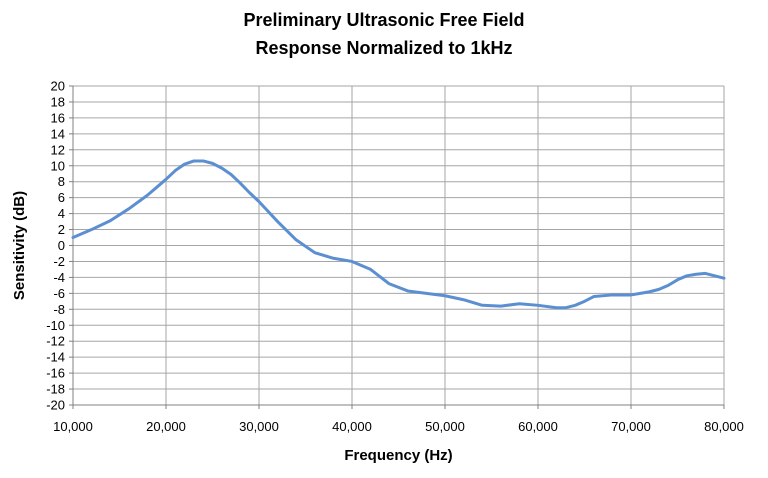 This screenshot has width=768, height=478. Describe the element at coordinates (398, 455) in the screenshot. I see `x-axis-label: Frequency (Hz)` at that location.